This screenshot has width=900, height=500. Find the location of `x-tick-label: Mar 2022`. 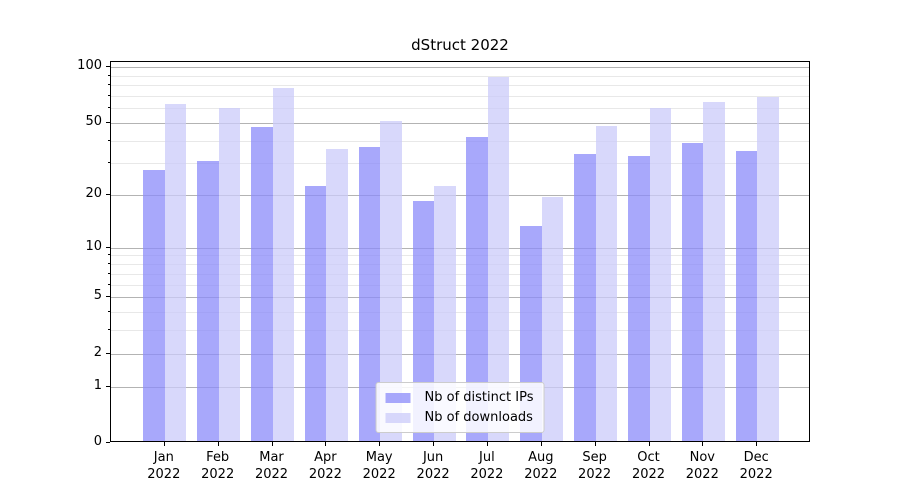

x-tick-label: Mar 2022 is located at coordinates (271, 466).